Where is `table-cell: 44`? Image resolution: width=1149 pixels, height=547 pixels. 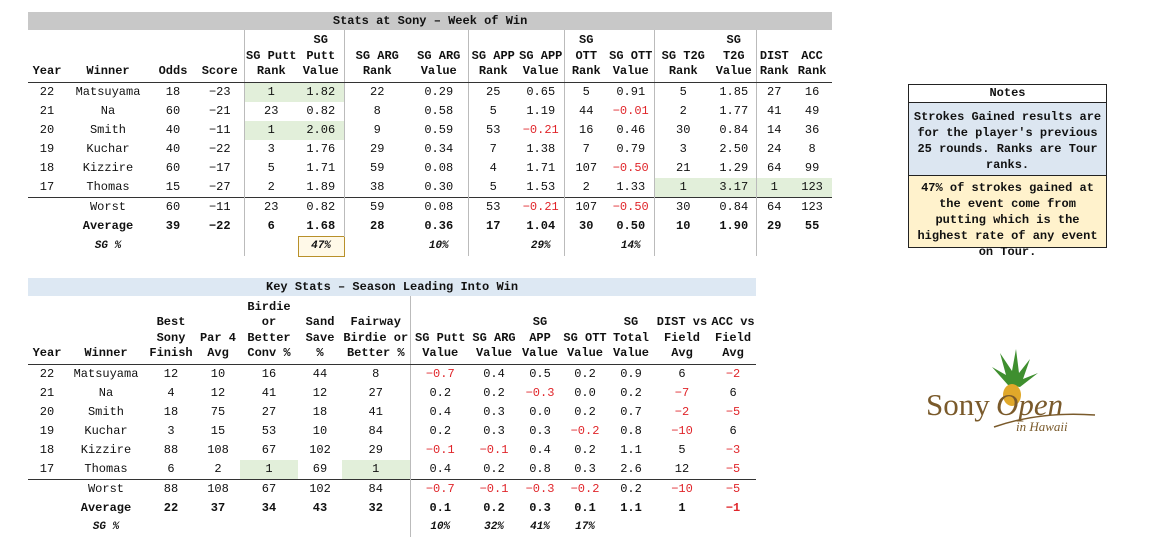 table-cell: 44 is located at coordinates (585, 111).